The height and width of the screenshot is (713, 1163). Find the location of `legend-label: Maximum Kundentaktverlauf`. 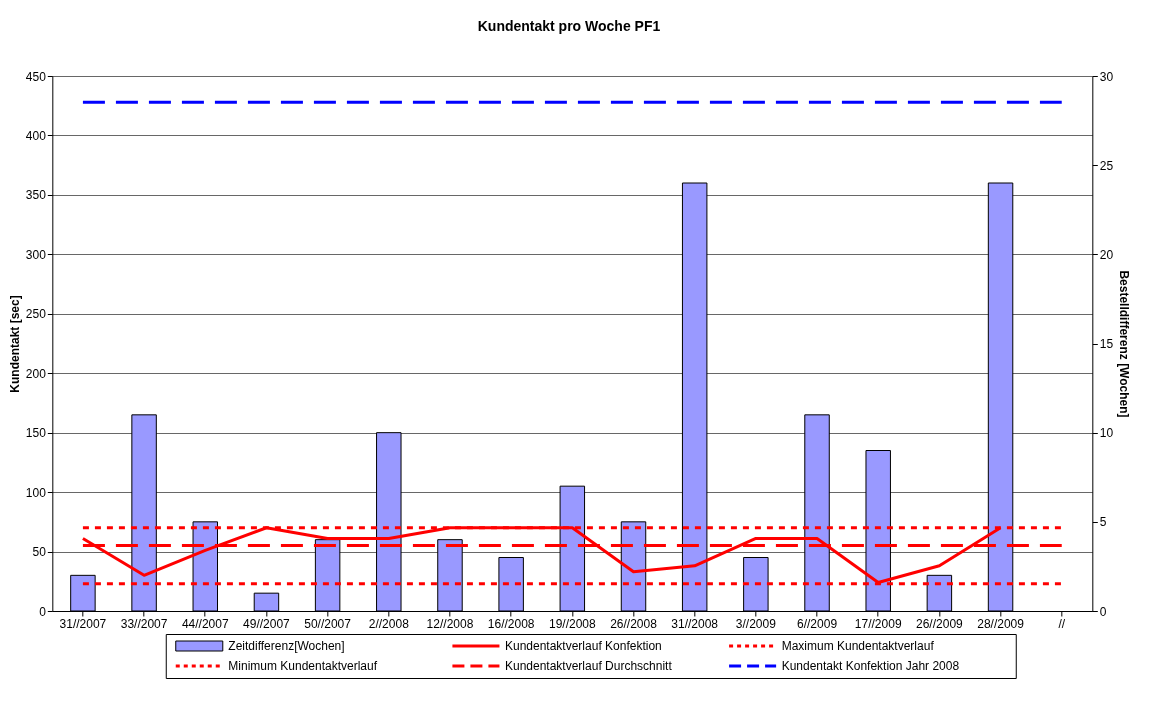

legend-label: Maximum Kundentaktverlauf is located at coordinates (858, 646).